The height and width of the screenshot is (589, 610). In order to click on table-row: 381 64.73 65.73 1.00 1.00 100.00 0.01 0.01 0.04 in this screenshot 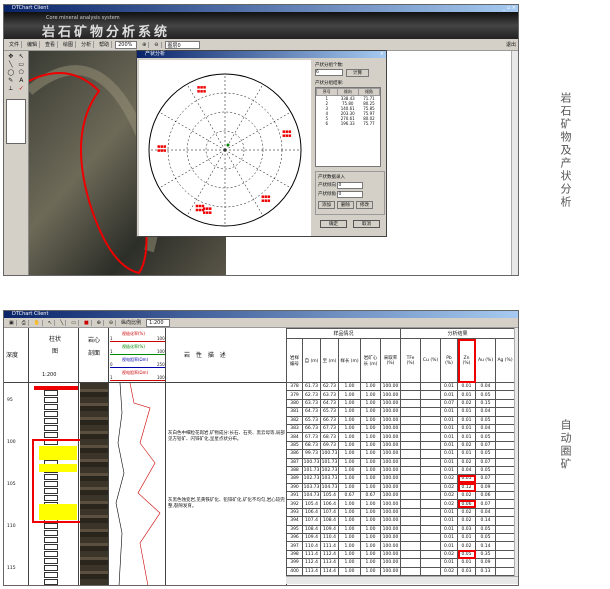, I will do `click(400, 412)`.